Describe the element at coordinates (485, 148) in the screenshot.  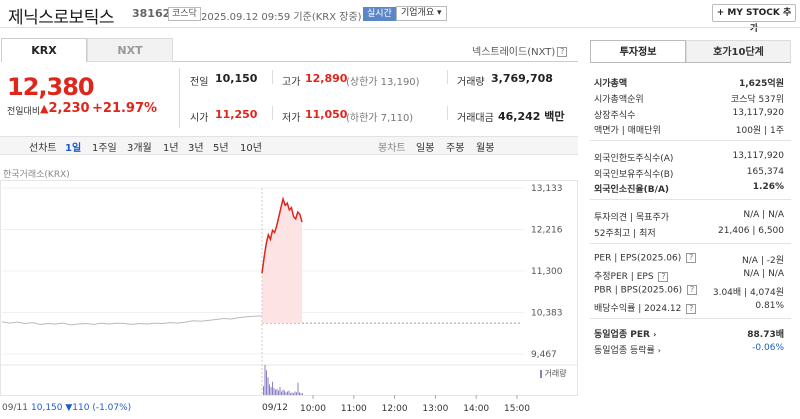
I see `candle-monthly: 월봉` at that location.